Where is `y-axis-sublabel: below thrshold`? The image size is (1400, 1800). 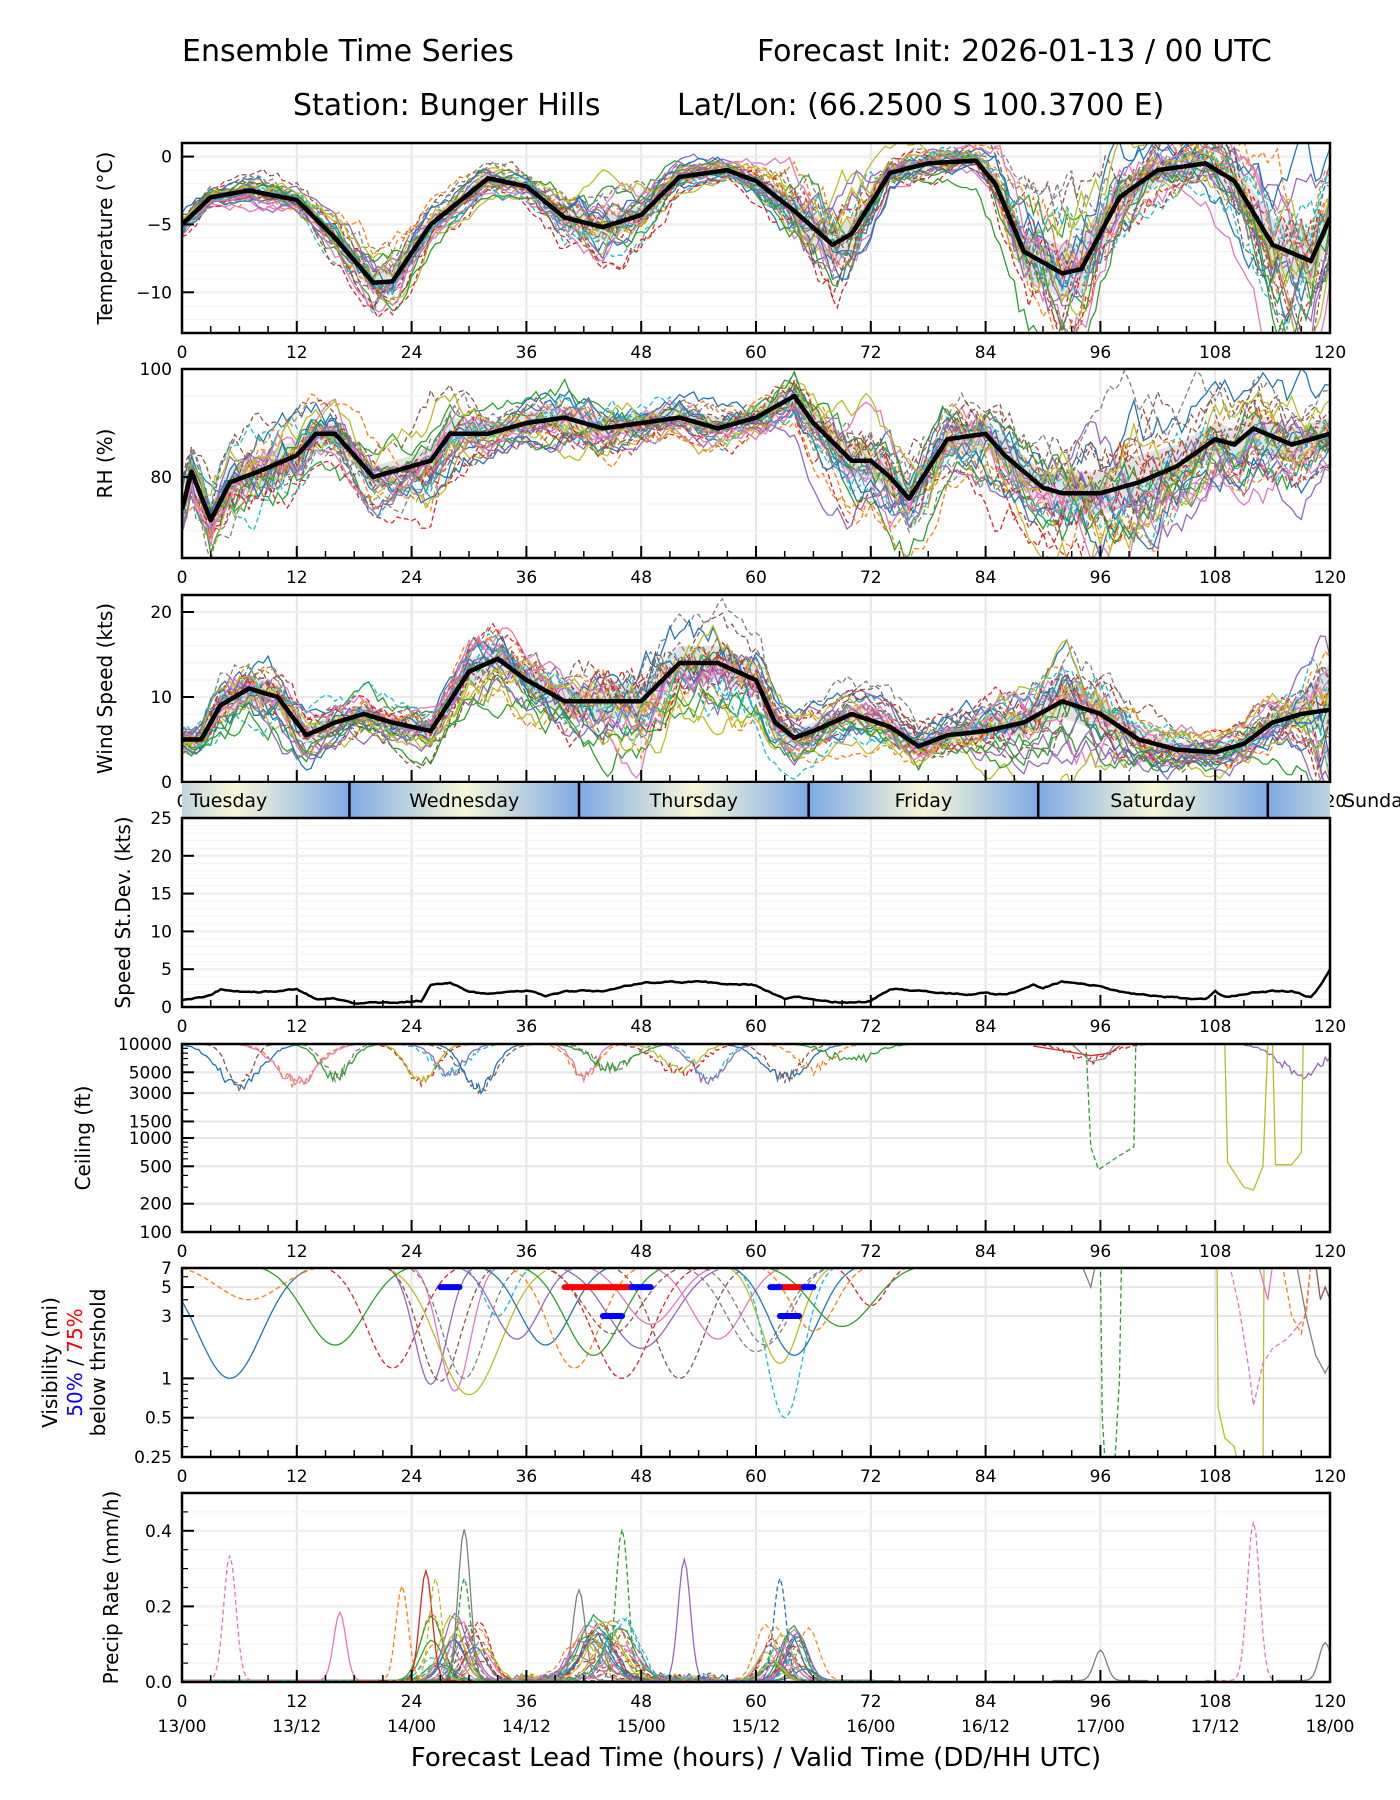
y-axis-sublabel: below thrshold is located at coordinates (98, 1363).